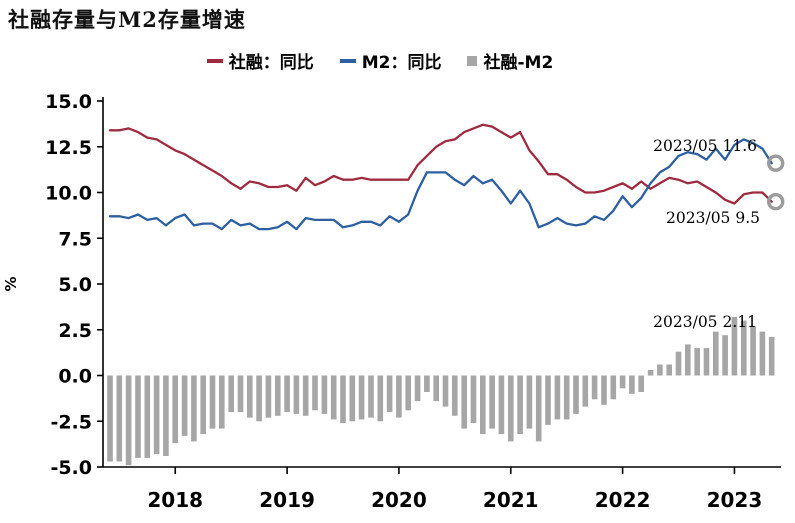 This screenshot has height=523, width=795. I want to click on y-tick-label: 7.5, so click(75, 239).